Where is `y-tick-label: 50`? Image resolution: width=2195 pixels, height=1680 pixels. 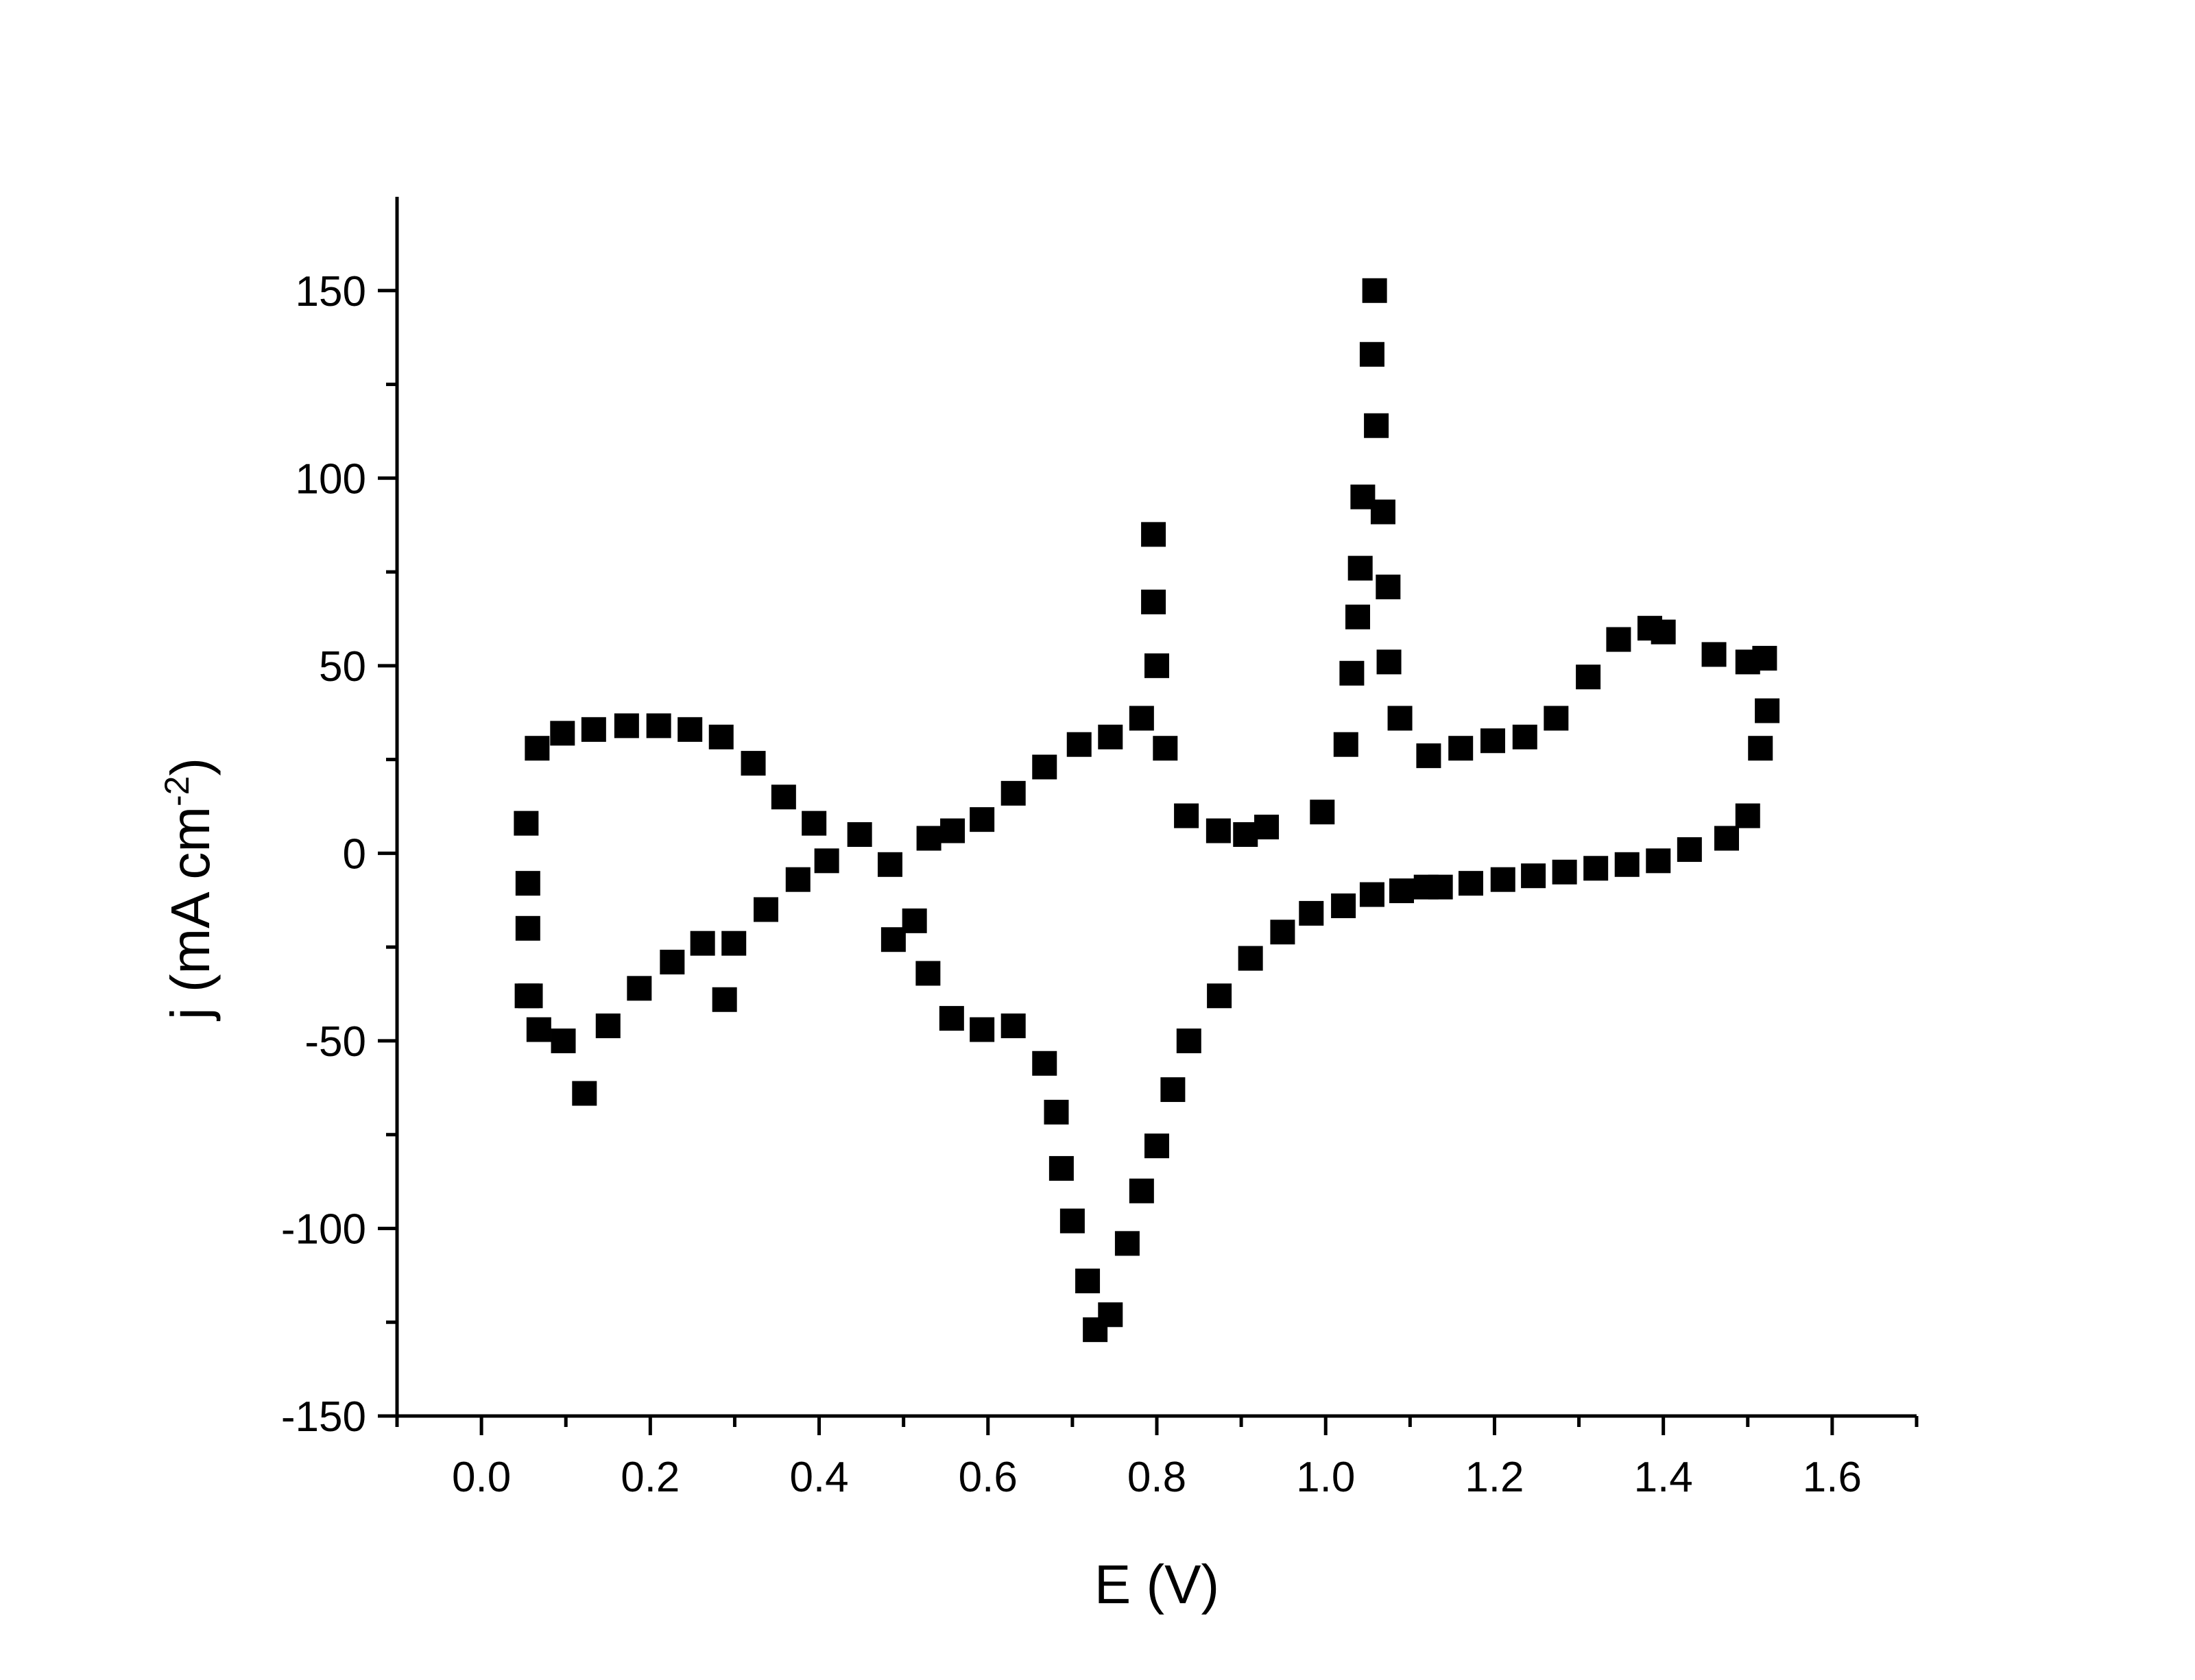 y-tick-label: 50 is located at coordinates (342, 667).